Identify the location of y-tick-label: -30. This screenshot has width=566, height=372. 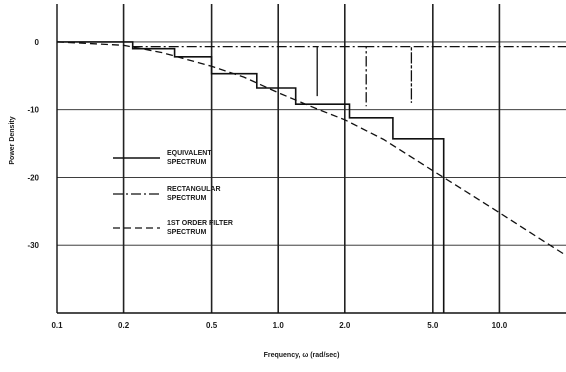
(33, 245).